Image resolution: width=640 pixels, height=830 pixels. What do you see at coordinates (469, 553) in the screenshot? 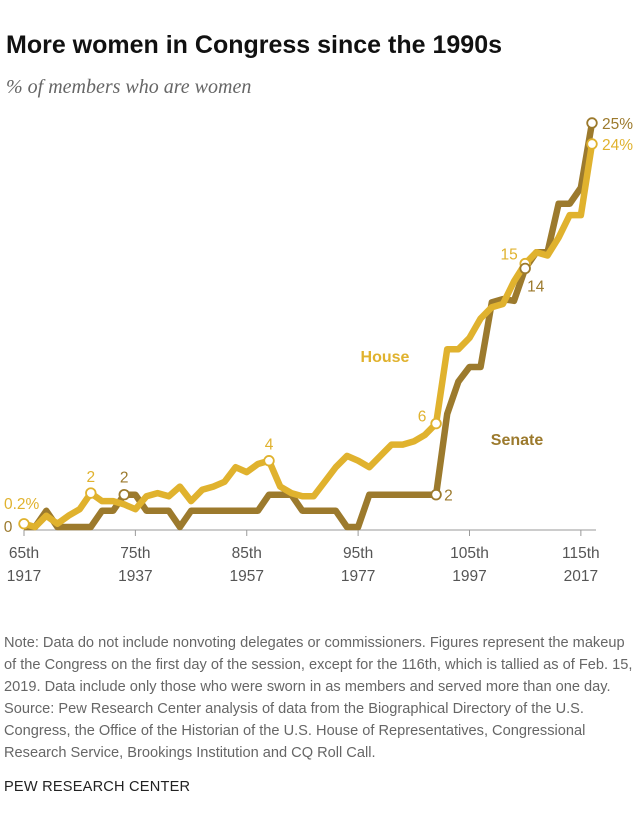
I see `x-tick-label: 105th` at bounding box center [469, 553].